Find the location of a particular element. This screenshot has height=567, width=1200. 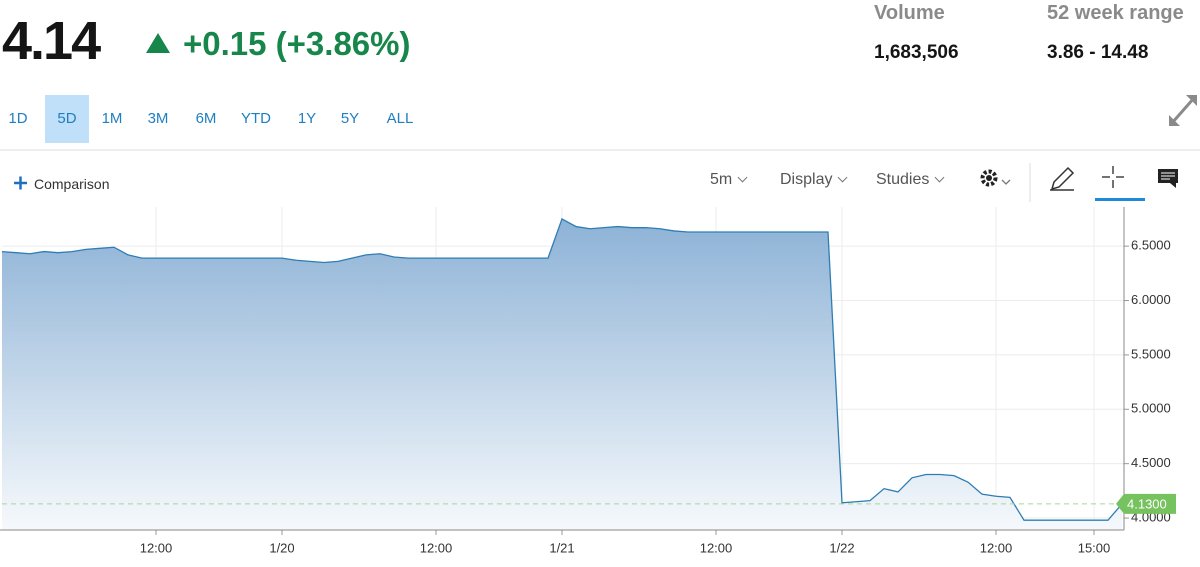

draw-icon is located at coordinates (1062, 178).